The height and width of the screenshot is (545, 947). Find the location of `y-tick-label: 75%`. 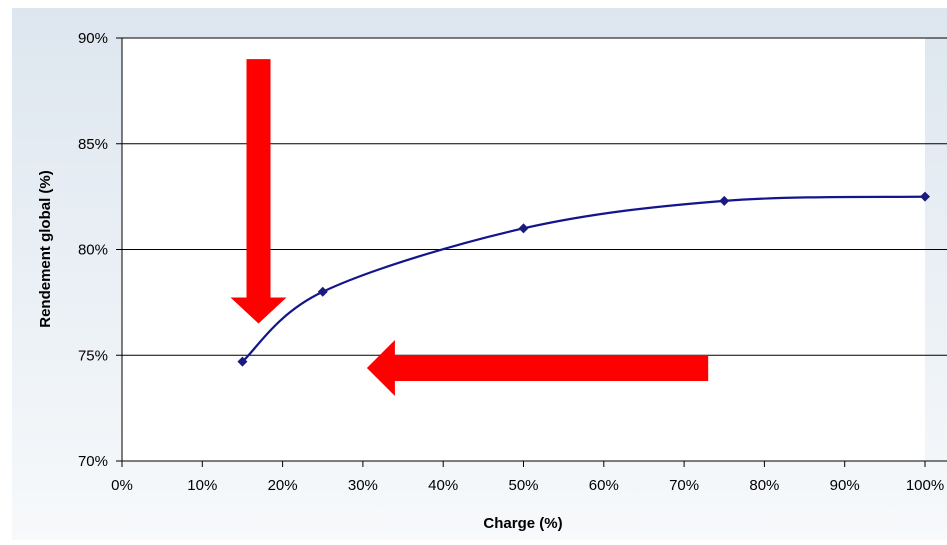

y-tick-label: 75% is located at coordinates (93, 355).